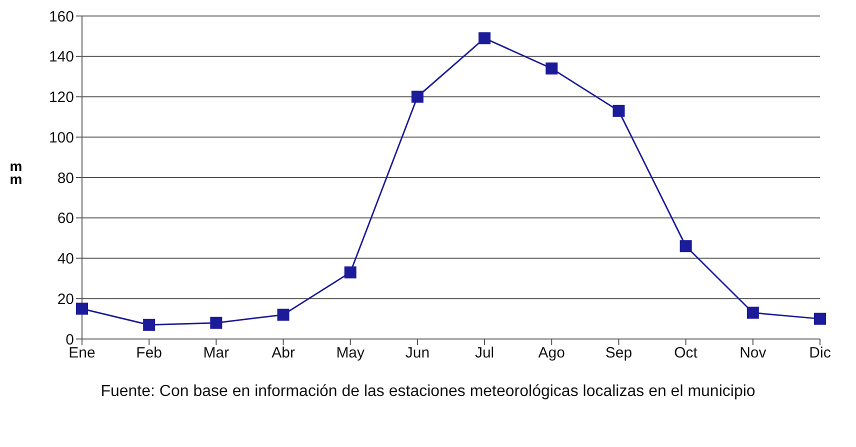  What do you see at coordinates (551, 353) in the screenshot?
I see `x-tick-label: Ago` at bounding box center [551, 353].